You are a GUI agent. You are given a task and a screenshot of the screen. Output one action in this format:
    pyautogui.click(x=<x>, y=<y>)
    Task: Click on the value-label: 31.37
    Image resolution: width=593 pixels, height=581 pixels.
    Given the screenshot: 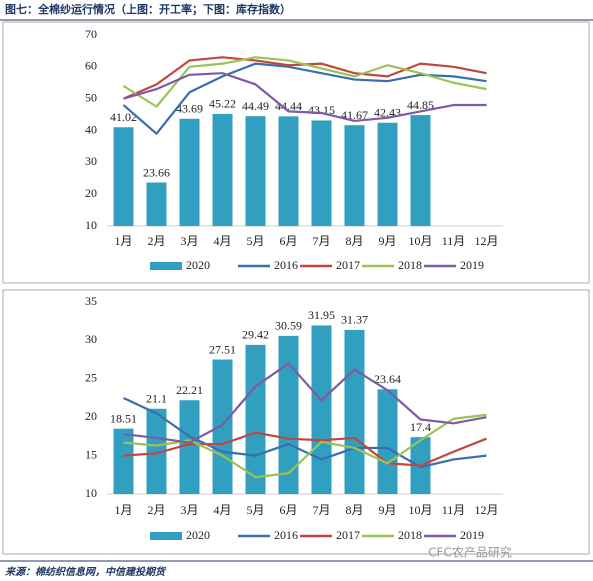 What is the action you would take?
    pyautogui.click(x=354, y=320)
    